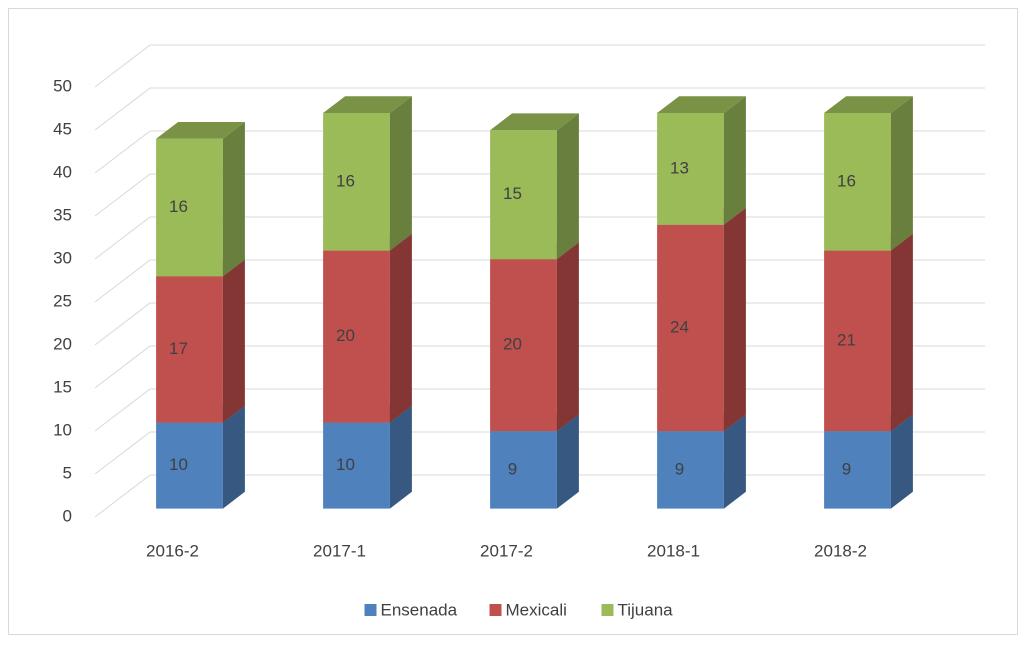  Describe the element at coordinates (419, 609) in the screenshot. I see `legend-label: Ensenada` at that location.